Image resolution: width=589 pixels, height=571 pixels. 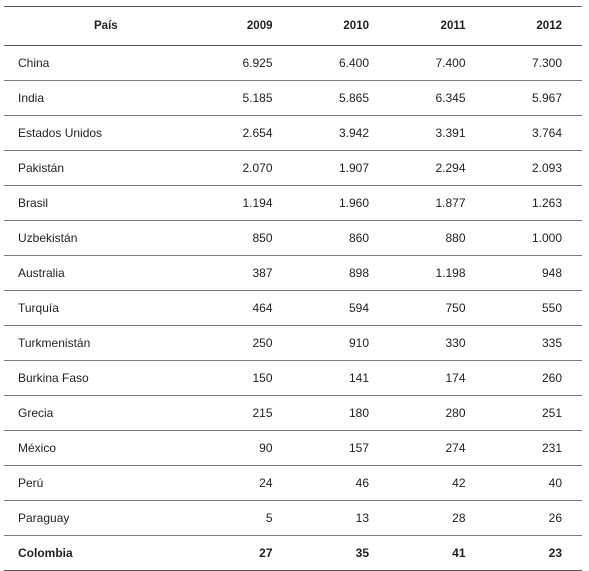 I want to click on value-cell: 330, so click(x=437, y=343).